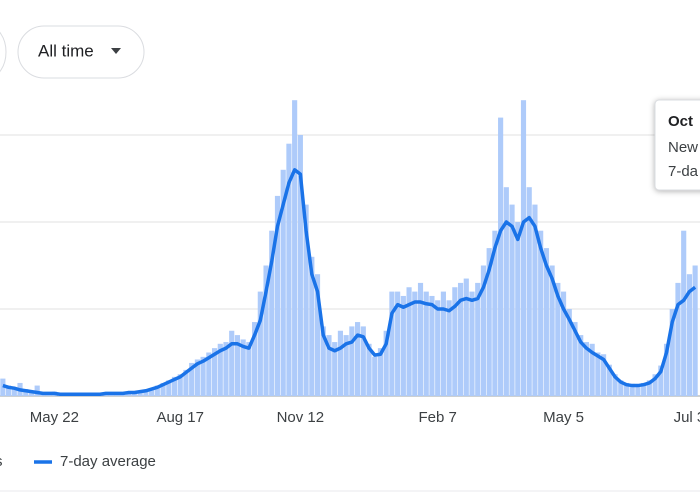  Describe the element at coordinates (66, 50) in the screenshot. I see `range-button-label: All time` at that location.